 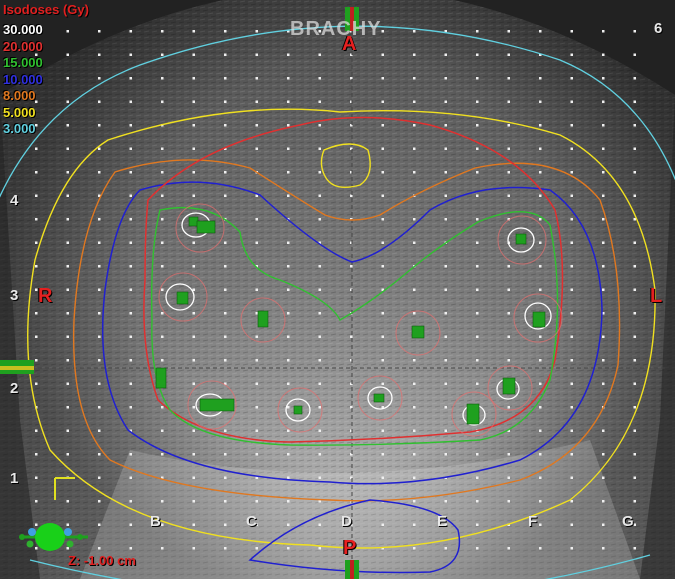 What do you see at coordinates (23, 62) in the screenshot?
I see `legend-level-15: 15.000` at bounding box center [23, 62].